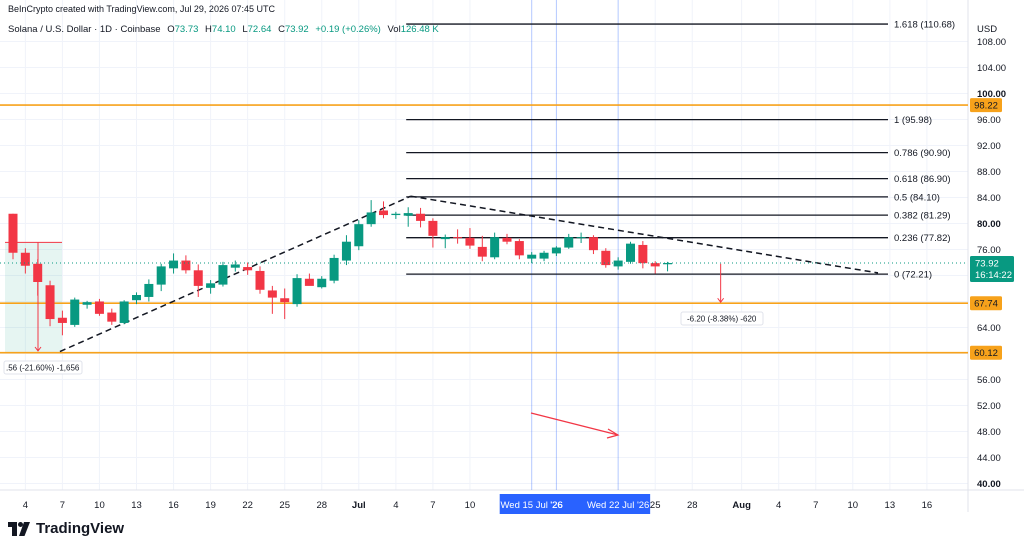  I want to click on time-selection-bar, so click(575, 504).